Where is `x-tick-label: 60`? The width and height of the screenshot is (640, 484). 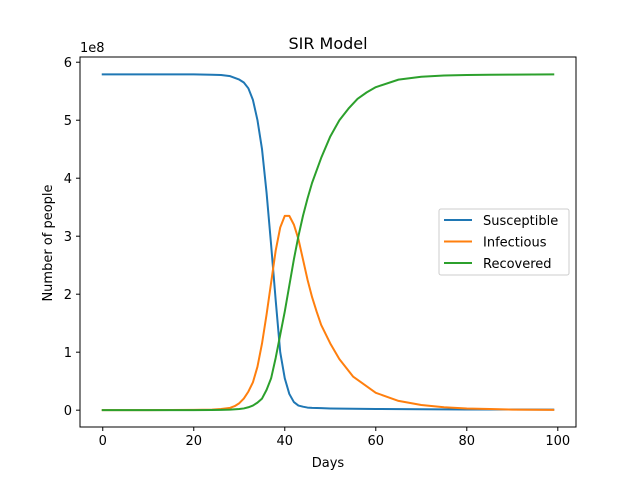
x-tick-label: 60 is located at coordinates (376, 441).